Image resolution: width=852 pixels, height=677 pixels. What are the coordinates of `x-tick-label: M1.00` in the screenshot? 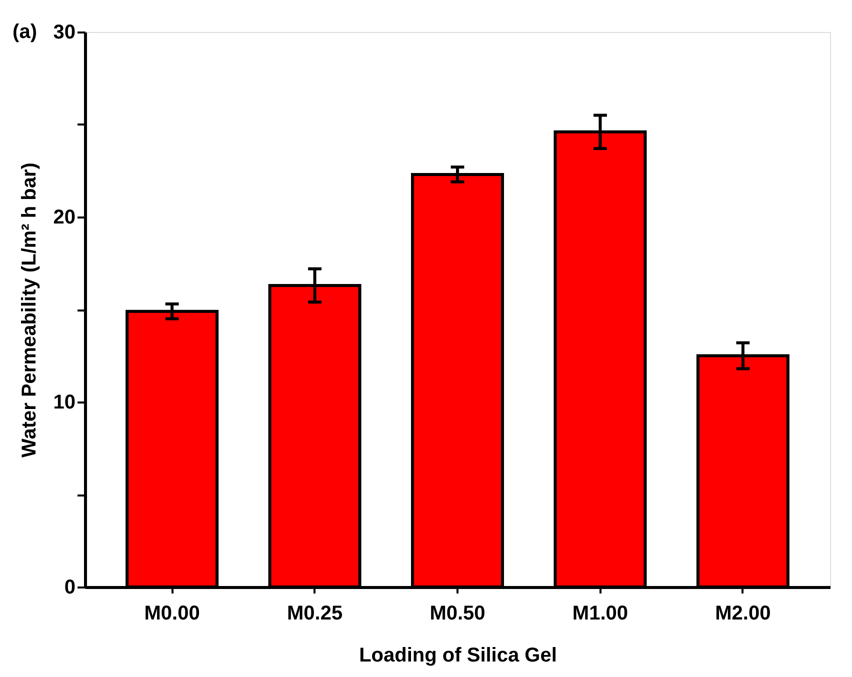 It's located at (600, 613).